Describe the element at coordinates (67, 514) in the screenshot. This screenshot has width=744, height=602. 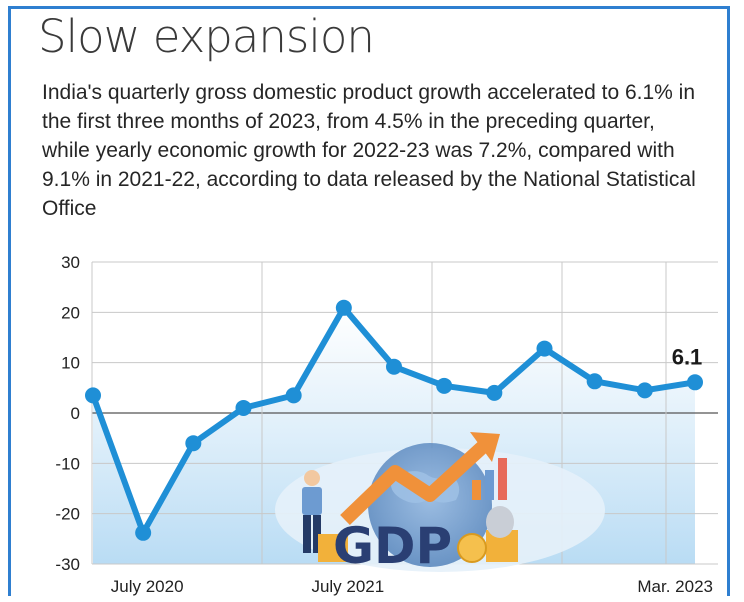
I see `y-tick-label: -20` at that location.